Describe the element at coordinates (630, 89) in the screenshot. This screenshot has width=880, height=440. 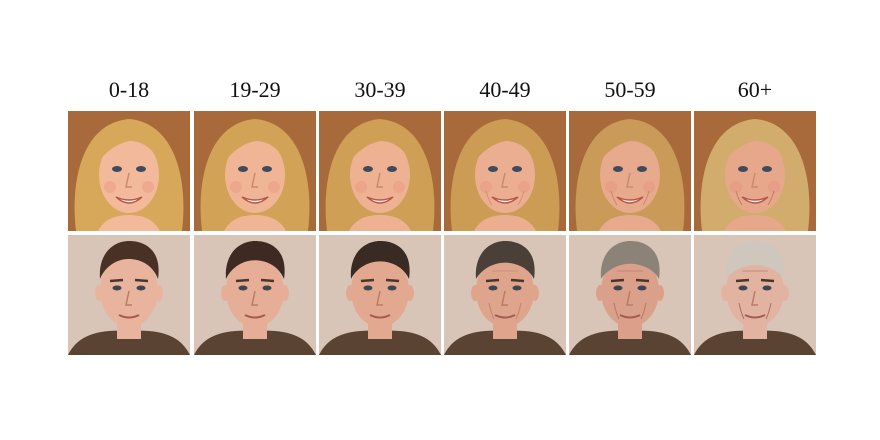
I see `age-label-50-59: 50-59` at that location.